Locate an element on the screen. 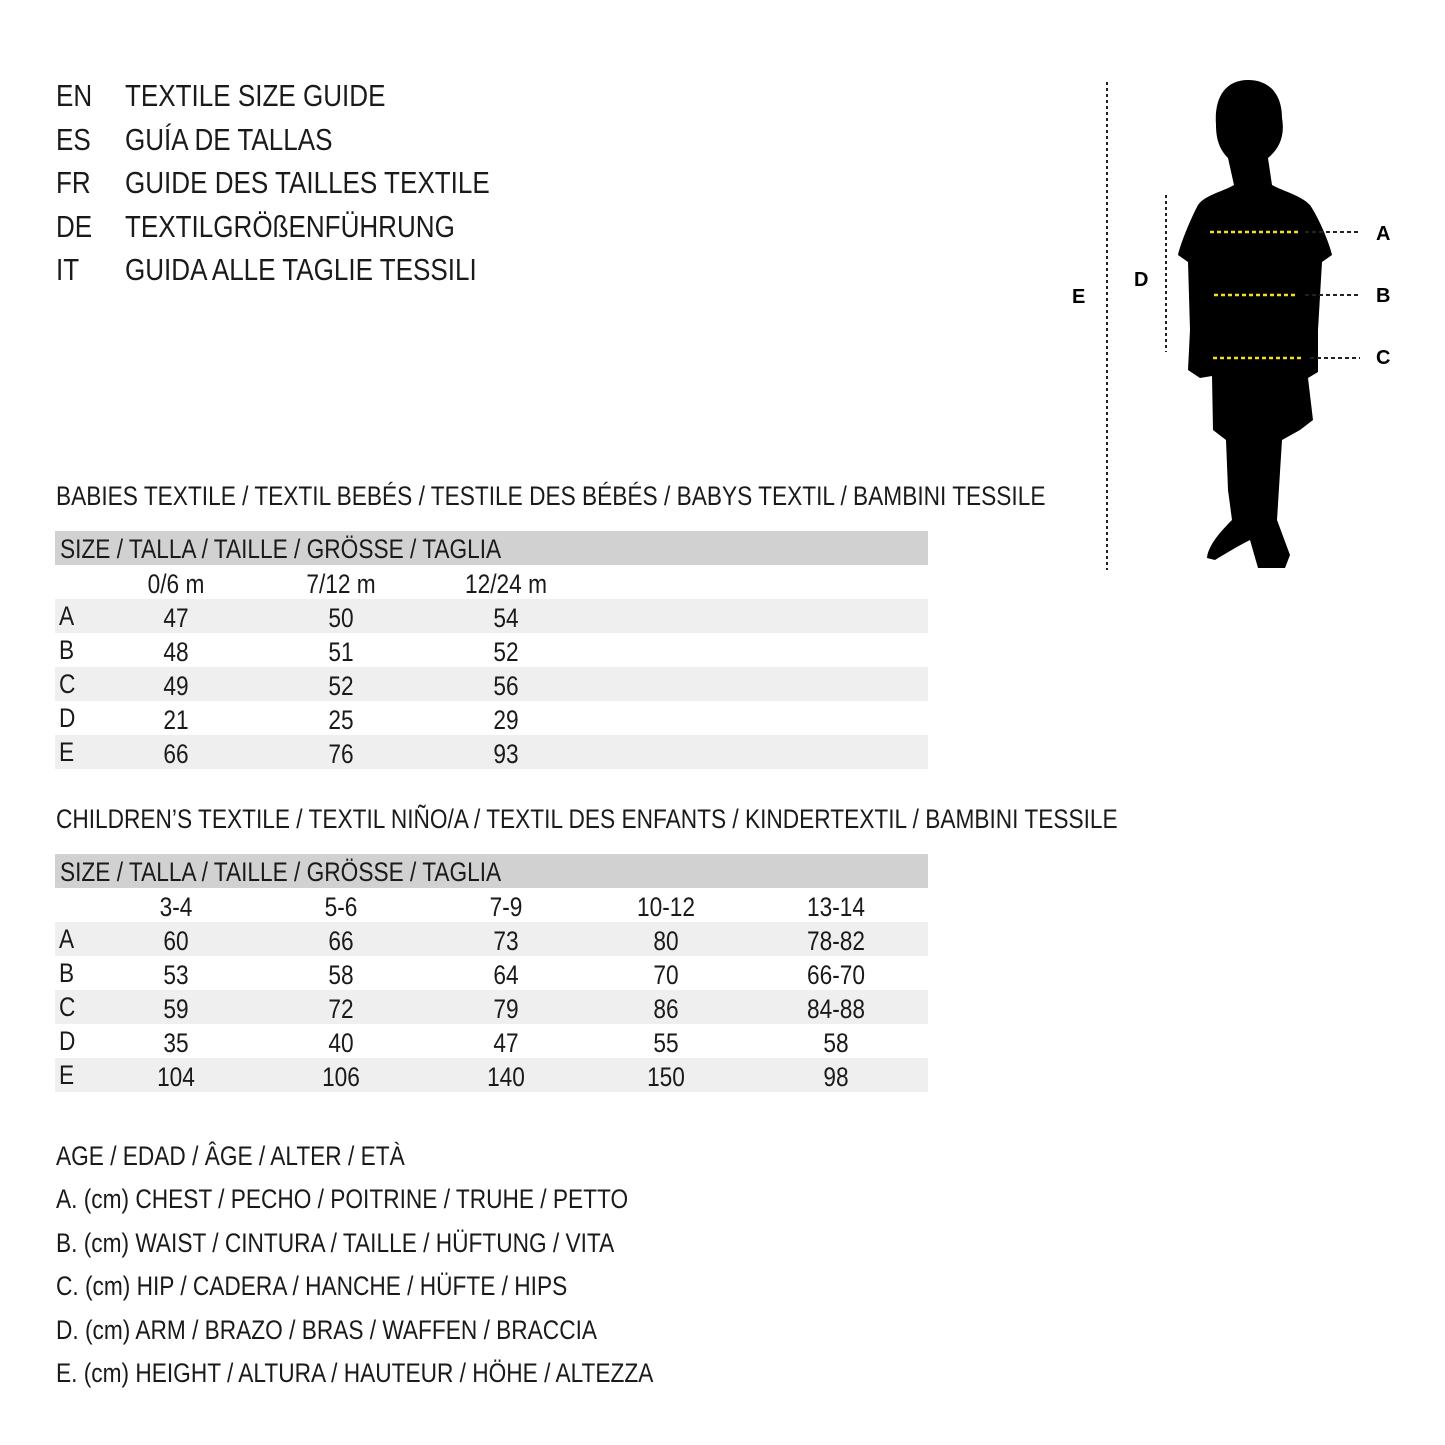 The height and width of the screenshot is (1445, 1445). table-cell: 49 is located at coordinates (176, 686).